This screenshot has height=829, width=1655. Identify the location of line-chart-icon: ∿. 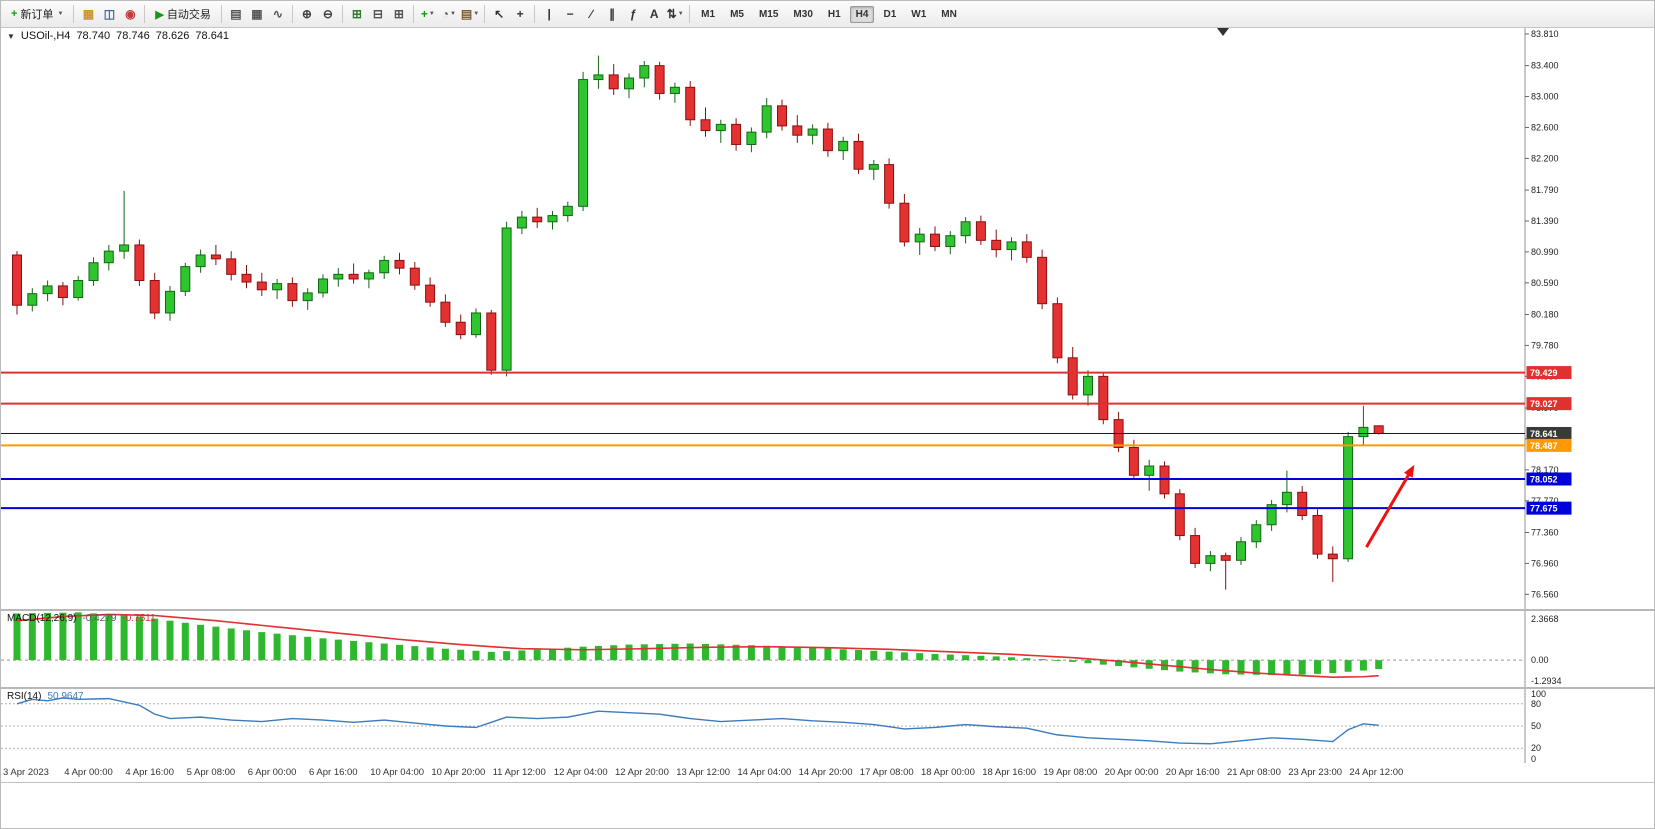
(278, 14).